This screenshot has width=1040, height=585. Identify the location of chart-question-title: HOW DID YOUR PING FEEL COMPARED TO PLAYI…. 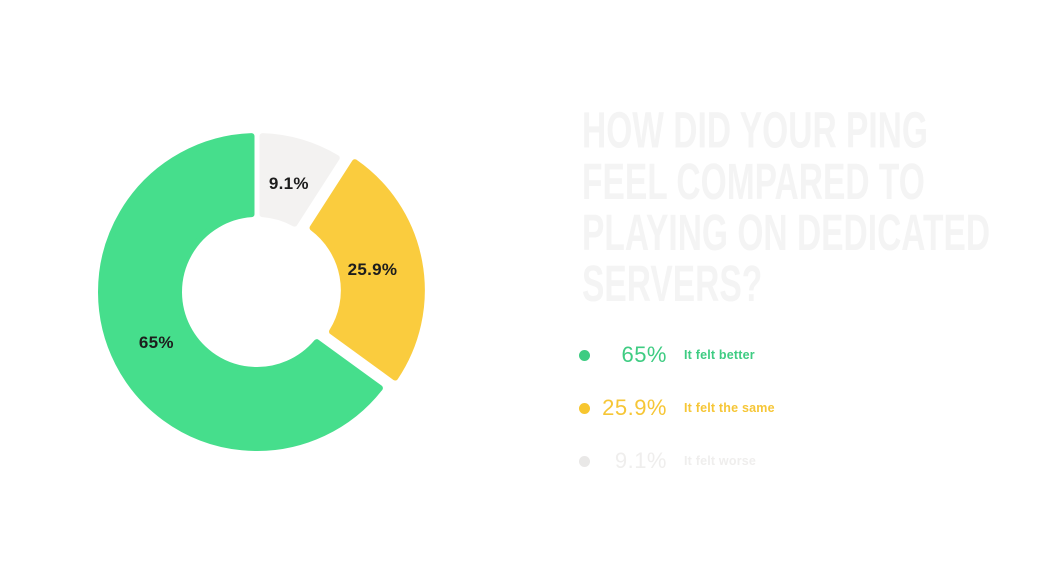
(786, 208).